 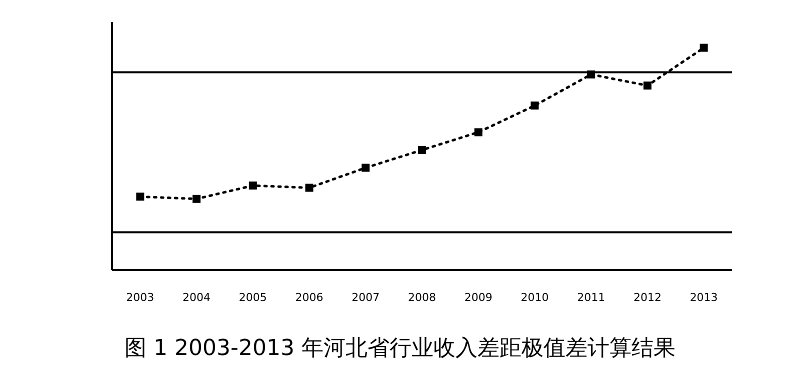 What do you see at coordinates (478, 297) in the screenshot?
I see `x-tick-label: 2009` at bounding box center [478, 297].